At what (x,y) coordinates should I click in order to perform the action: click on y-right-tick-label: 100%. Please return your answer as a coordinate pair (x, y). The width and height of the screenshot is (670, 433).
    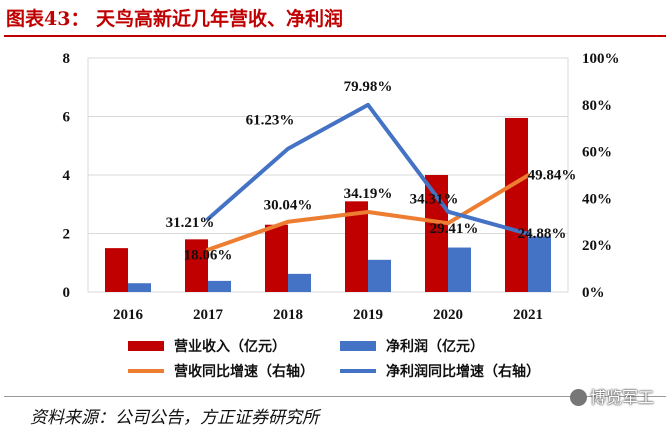
    Looking at the image, I should click on (601, 59).